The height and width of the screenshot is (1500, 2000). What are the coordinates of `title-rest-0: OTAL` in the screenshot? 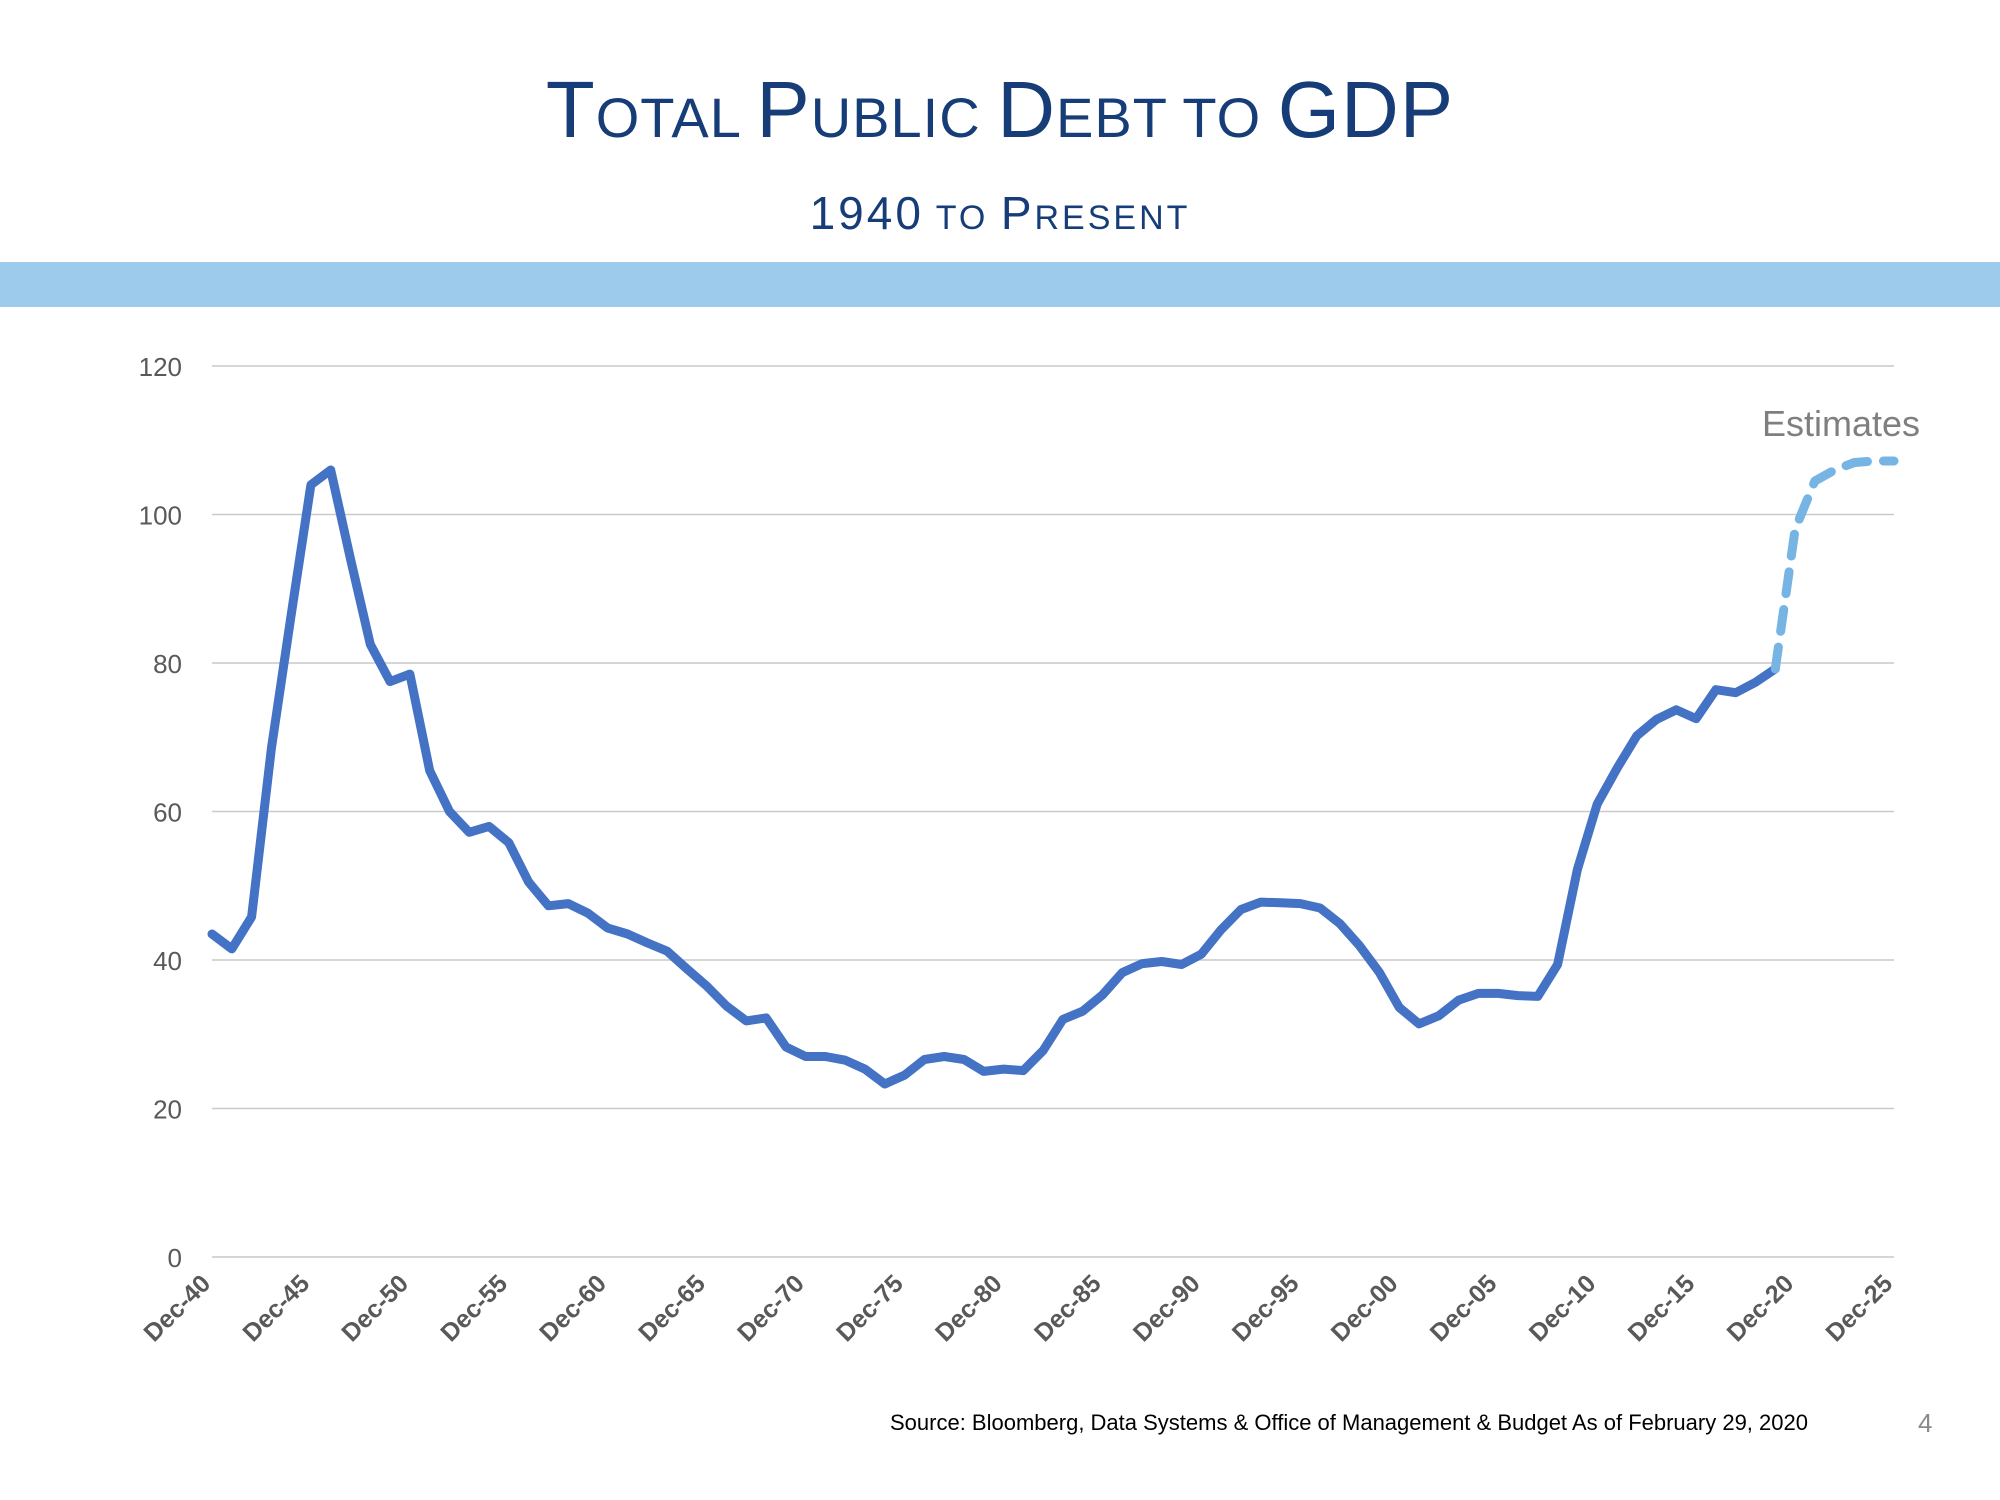 It's located at (676, 117).